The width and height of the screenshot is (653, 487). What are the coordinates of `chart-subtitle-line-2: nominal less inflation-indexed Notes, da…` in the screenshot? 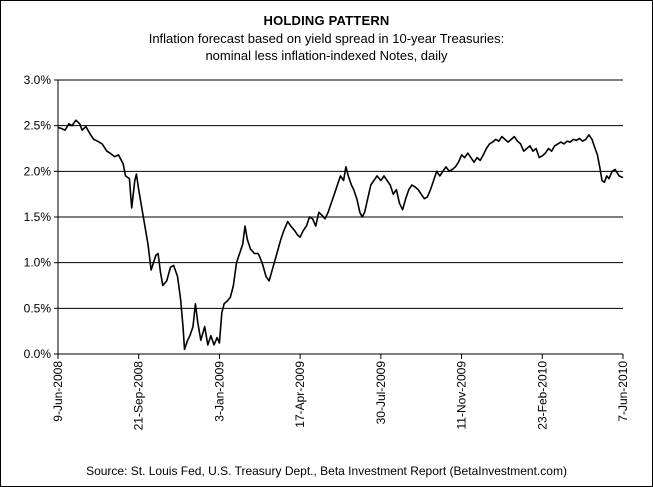 It's located at (326, 55).